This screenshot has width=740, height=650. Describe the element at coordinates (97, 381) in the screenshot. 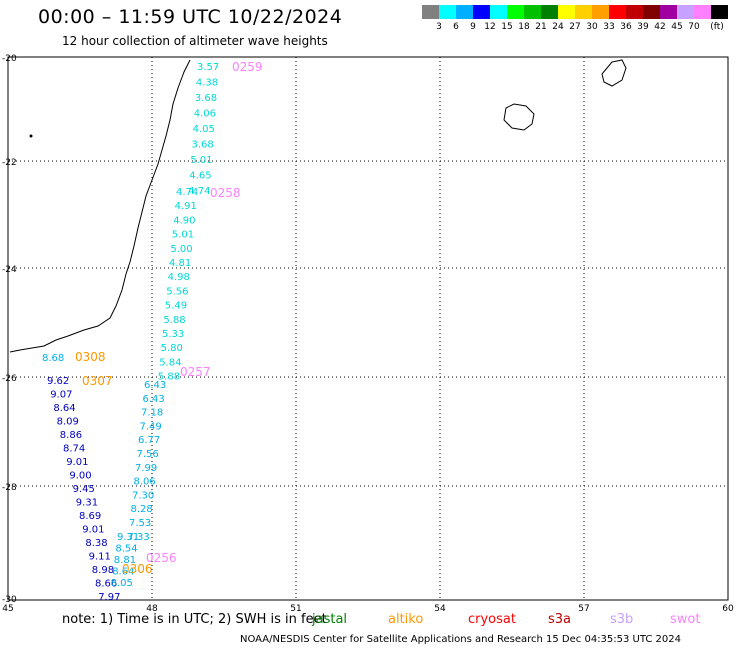

I see `pass-number-tag: 0307` at that location.